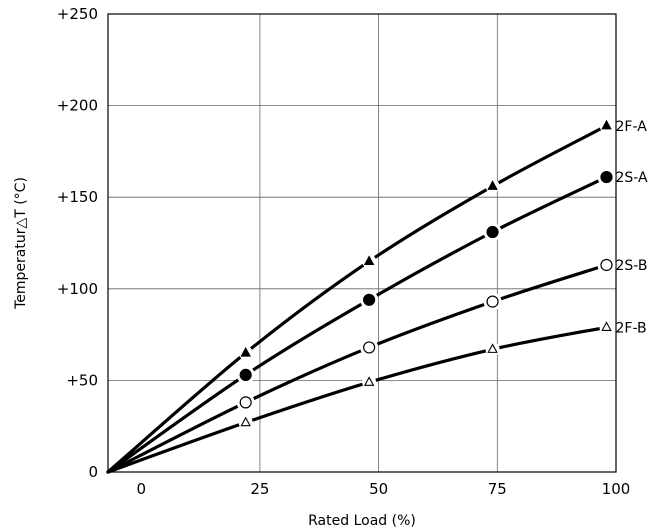 The image size is (651, 532). Describe the element at coordinates (632, 127) in the screenshot. I see `series-label-2f-a: 2F-A` at that location.